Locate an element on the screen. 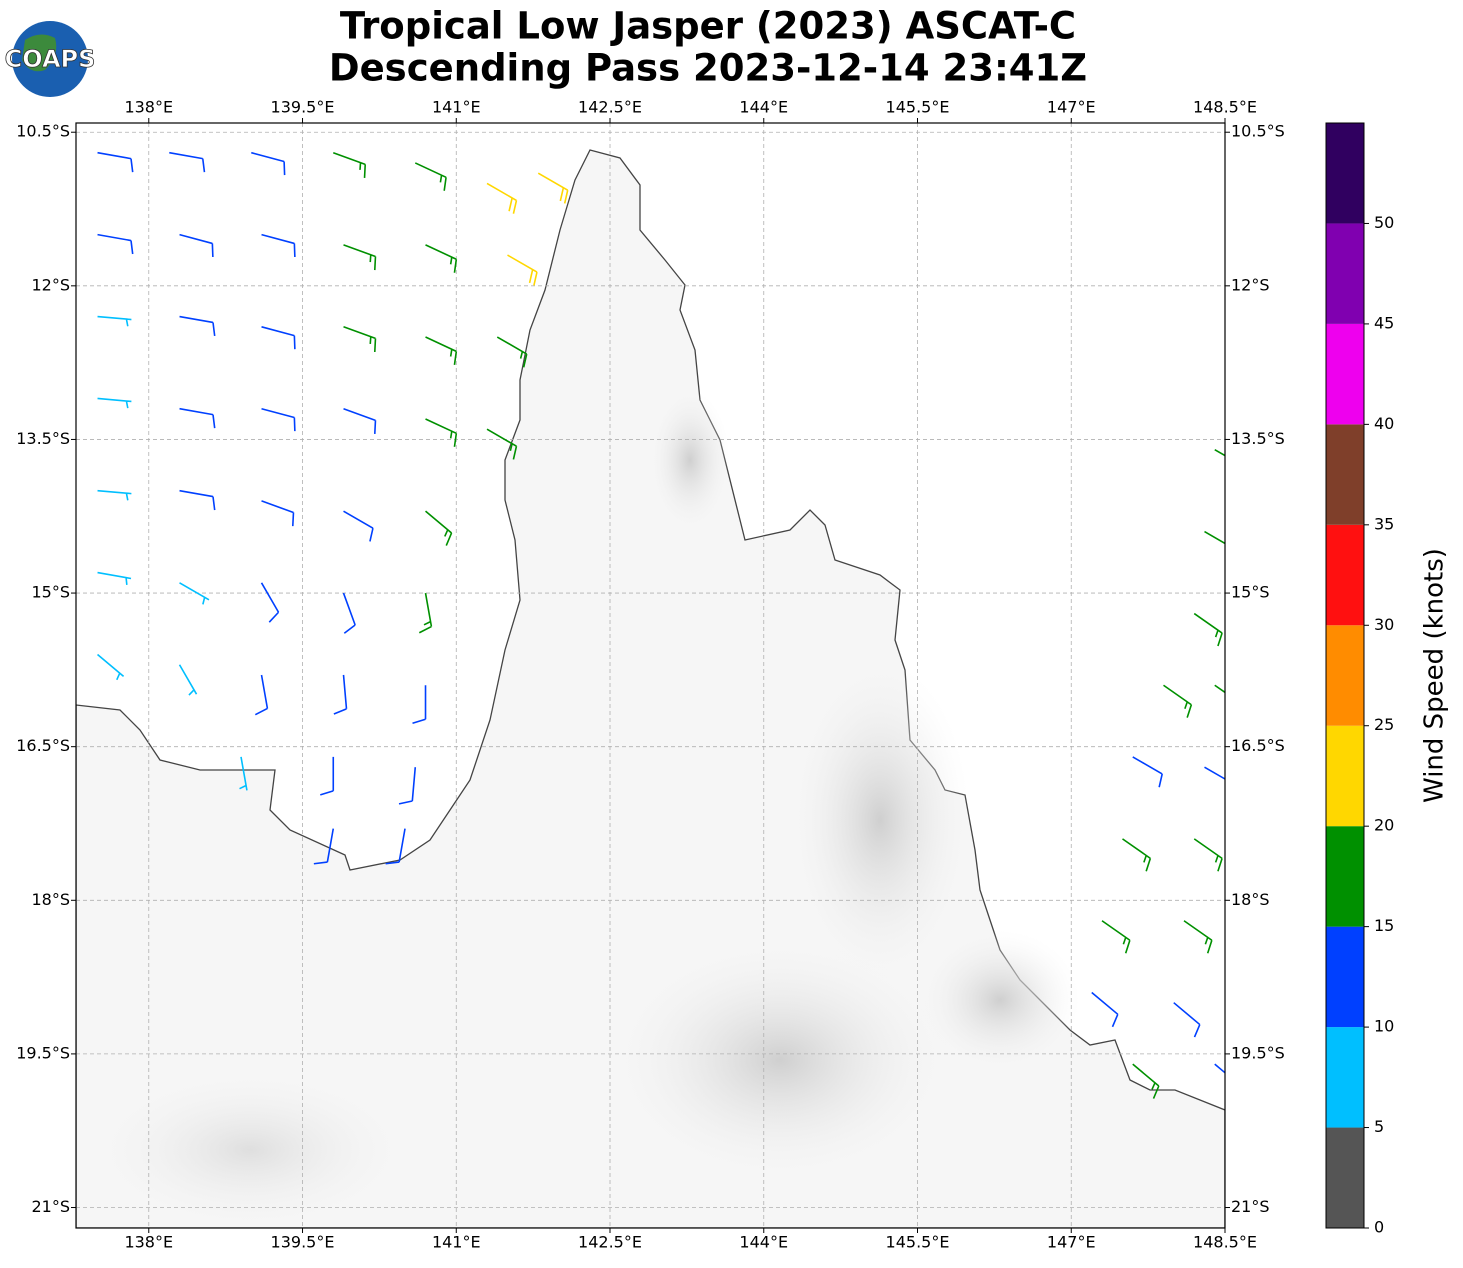  y-tick-label: 13.5°S is located at coordinates (1258, 438).